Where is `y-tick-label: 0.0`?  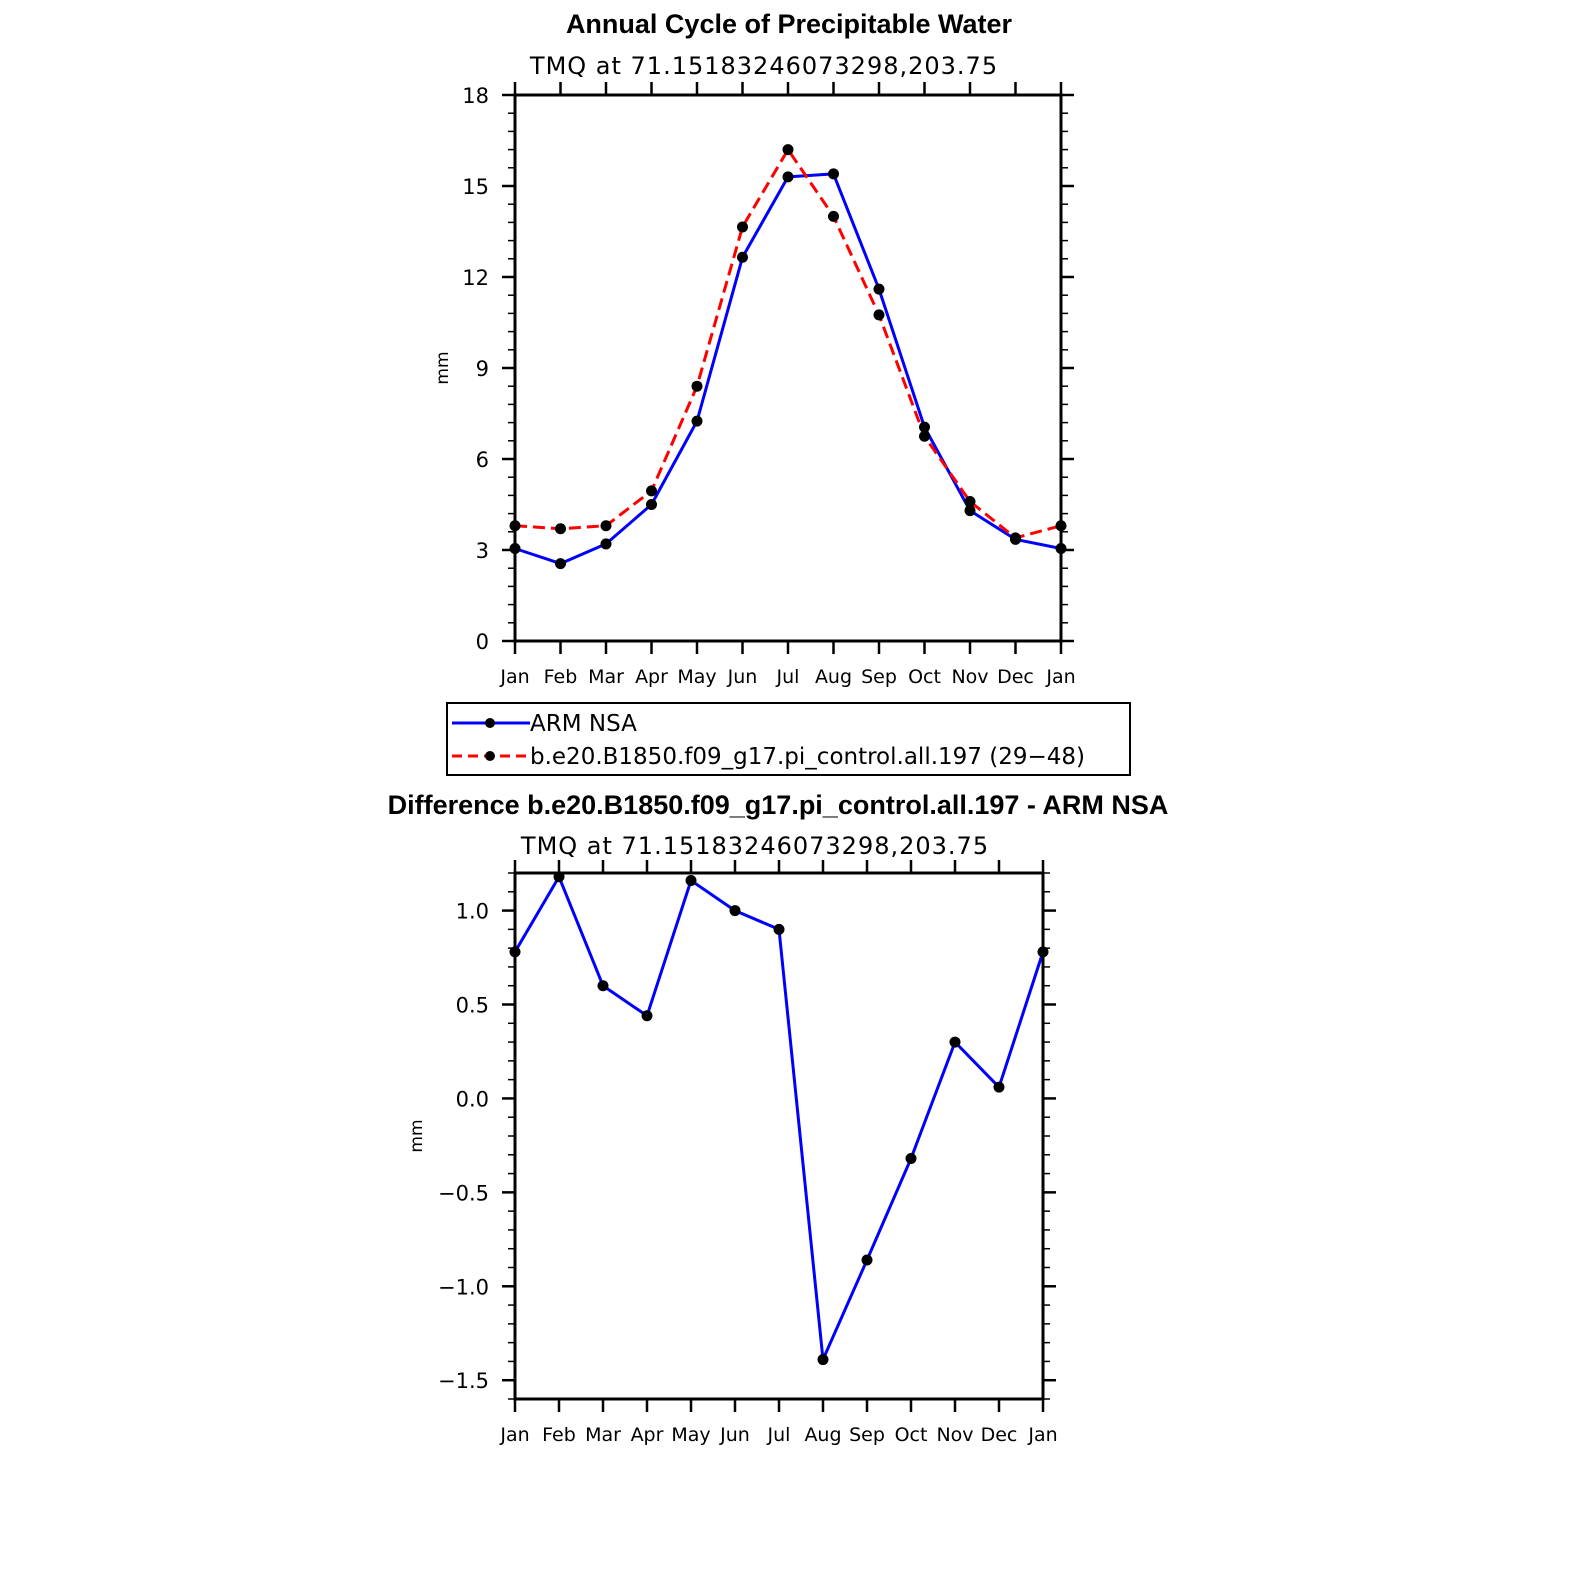
y-tick-label: 0.0 is located at coordinates (472, 1099).